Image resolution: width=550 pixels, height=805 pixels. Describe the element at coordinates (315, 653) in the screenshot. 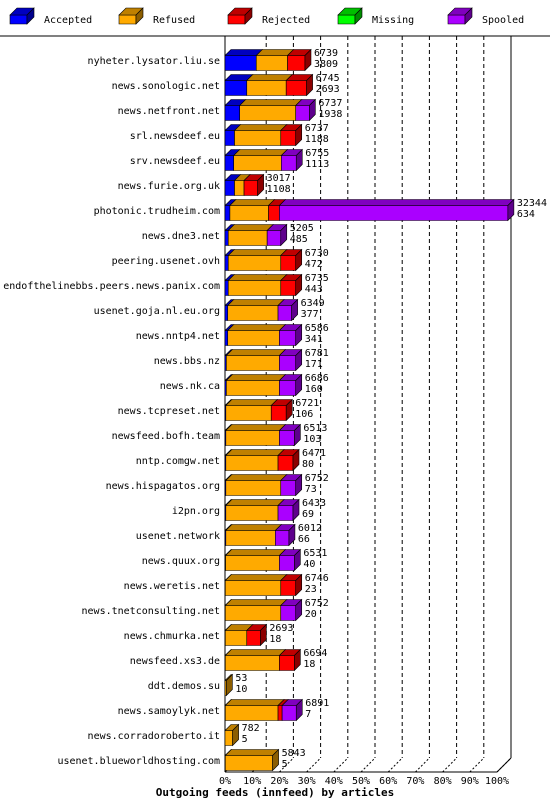

I see `value-label-total: 6694` at that location.